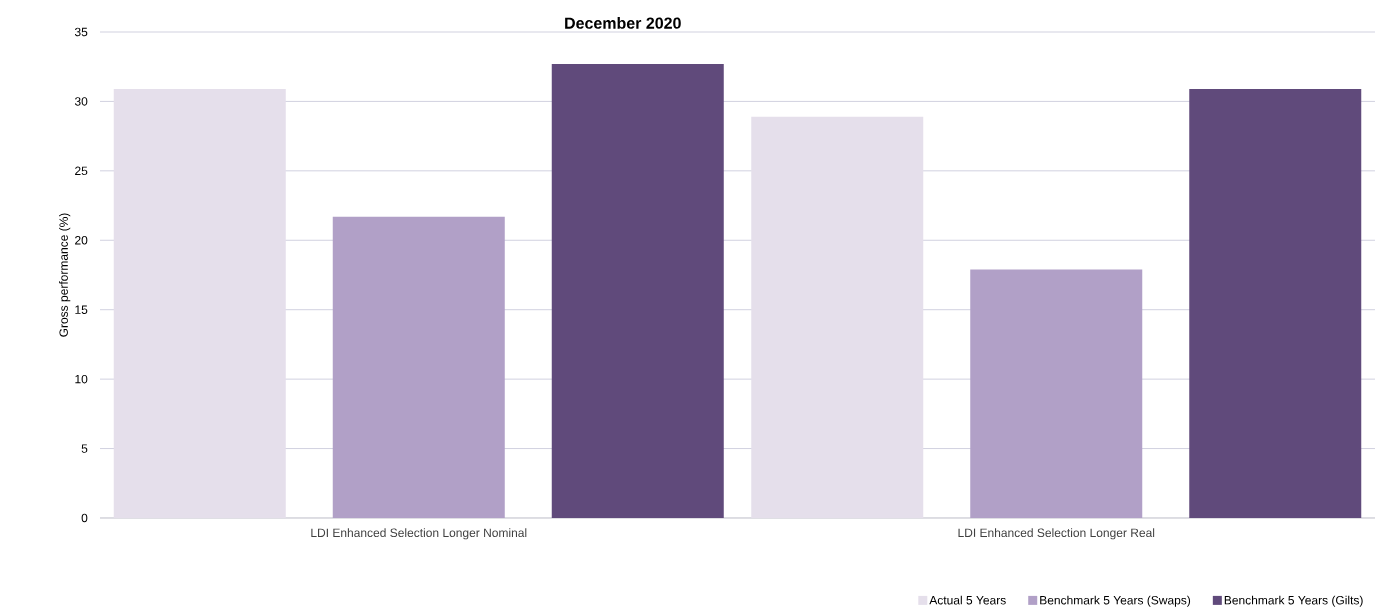 Image resolution: width=1386 pixels, height=614 pixels. What do you see at coordinates (81, 101) in the screenshot?
I see `y-tick-label: 30` at bounding box center [81, 101].